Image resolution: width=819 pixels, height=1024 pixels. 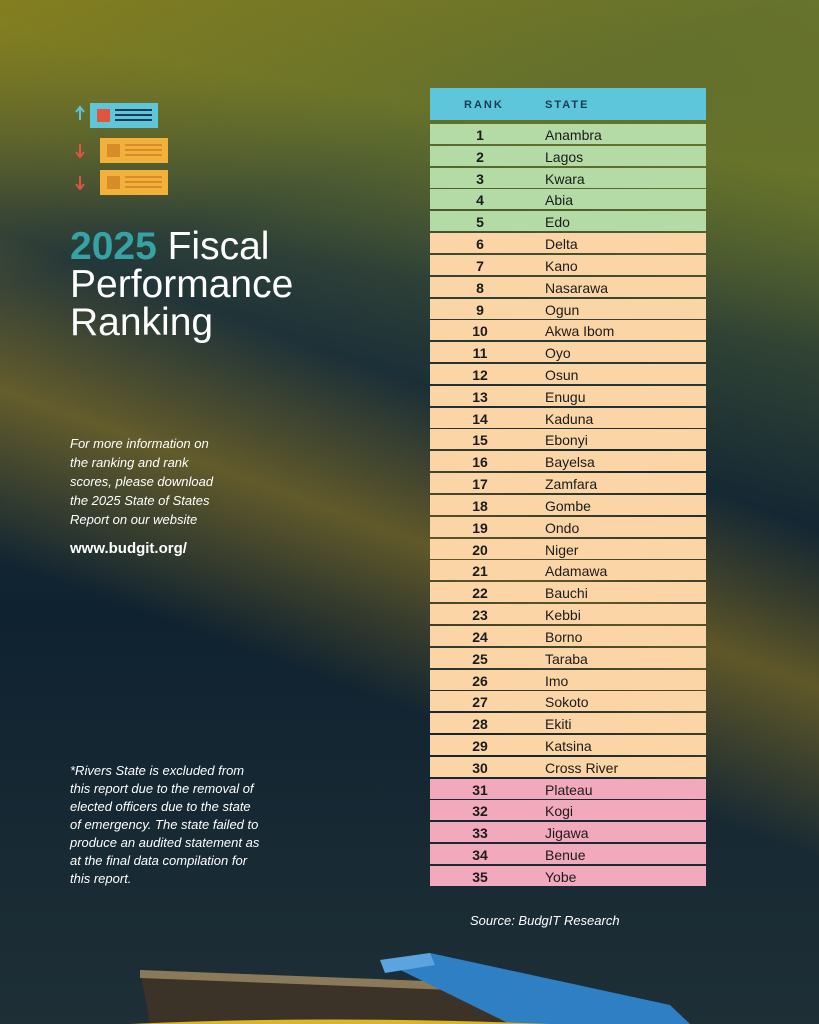 What do you see at coordinates (562, 549) in the screenshot?
I see `state-cell: Niger` at bounding box center [562, 549].